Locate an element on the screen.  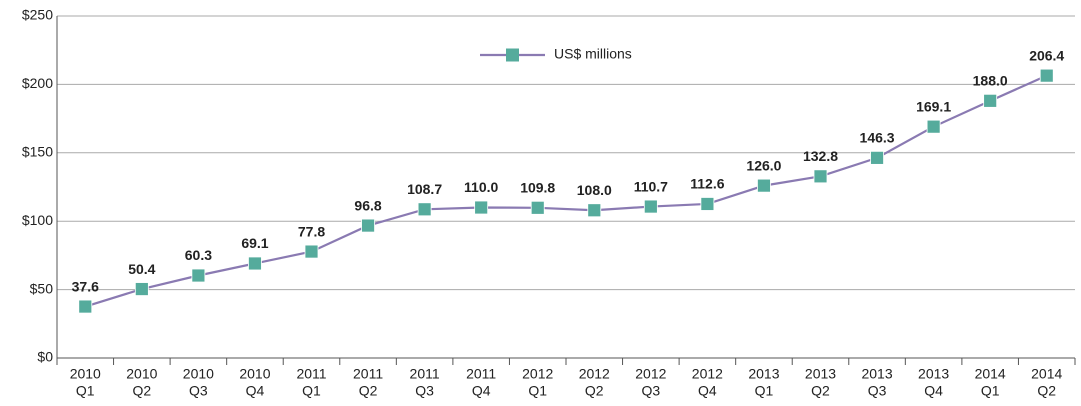
data-label: 112.6 is located at coordinates (707, 184).